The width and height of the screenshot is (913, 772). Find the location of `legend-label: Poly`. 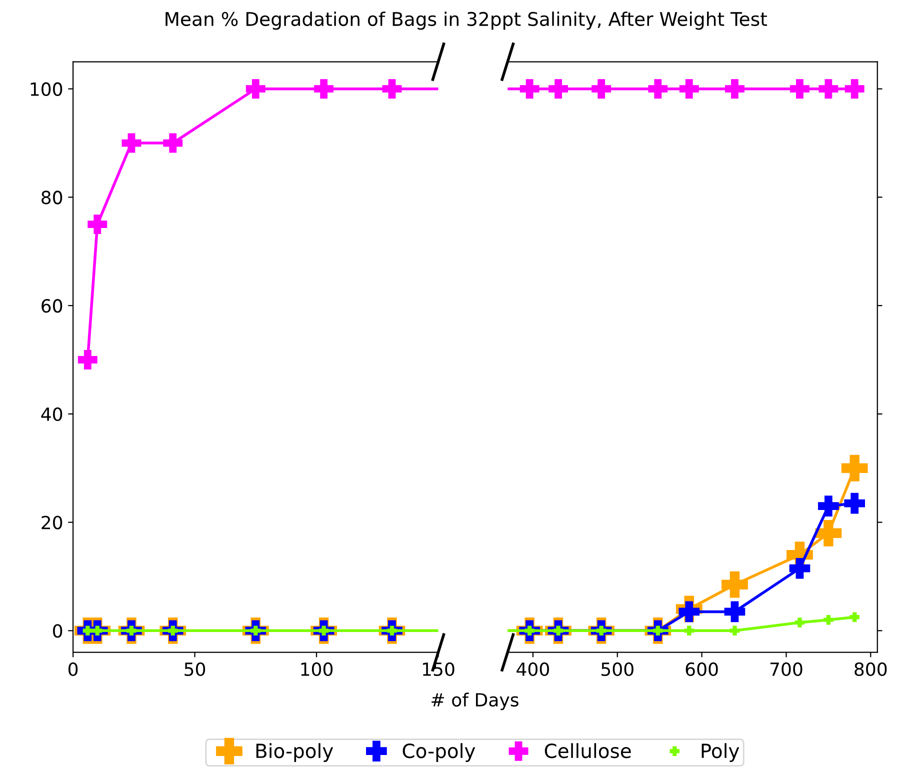

legend-label: Poly is located at coordinates (721, 752).